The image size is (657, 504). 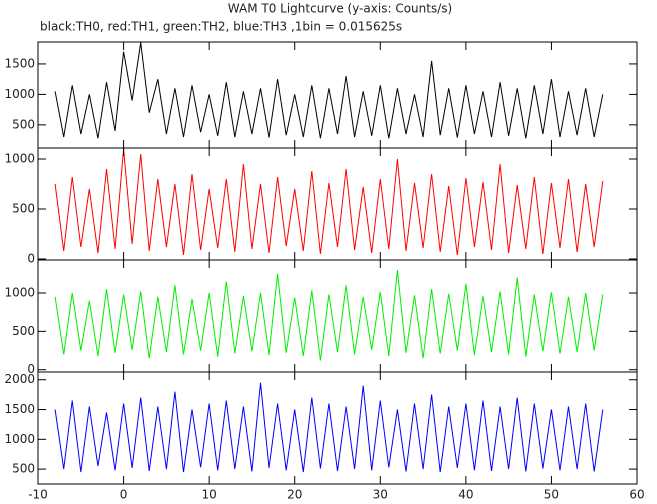 What do you see at coordinates (38, 495) in the screenshot?
I see `x-tick-label: -10` at bounding box center [38, 495].